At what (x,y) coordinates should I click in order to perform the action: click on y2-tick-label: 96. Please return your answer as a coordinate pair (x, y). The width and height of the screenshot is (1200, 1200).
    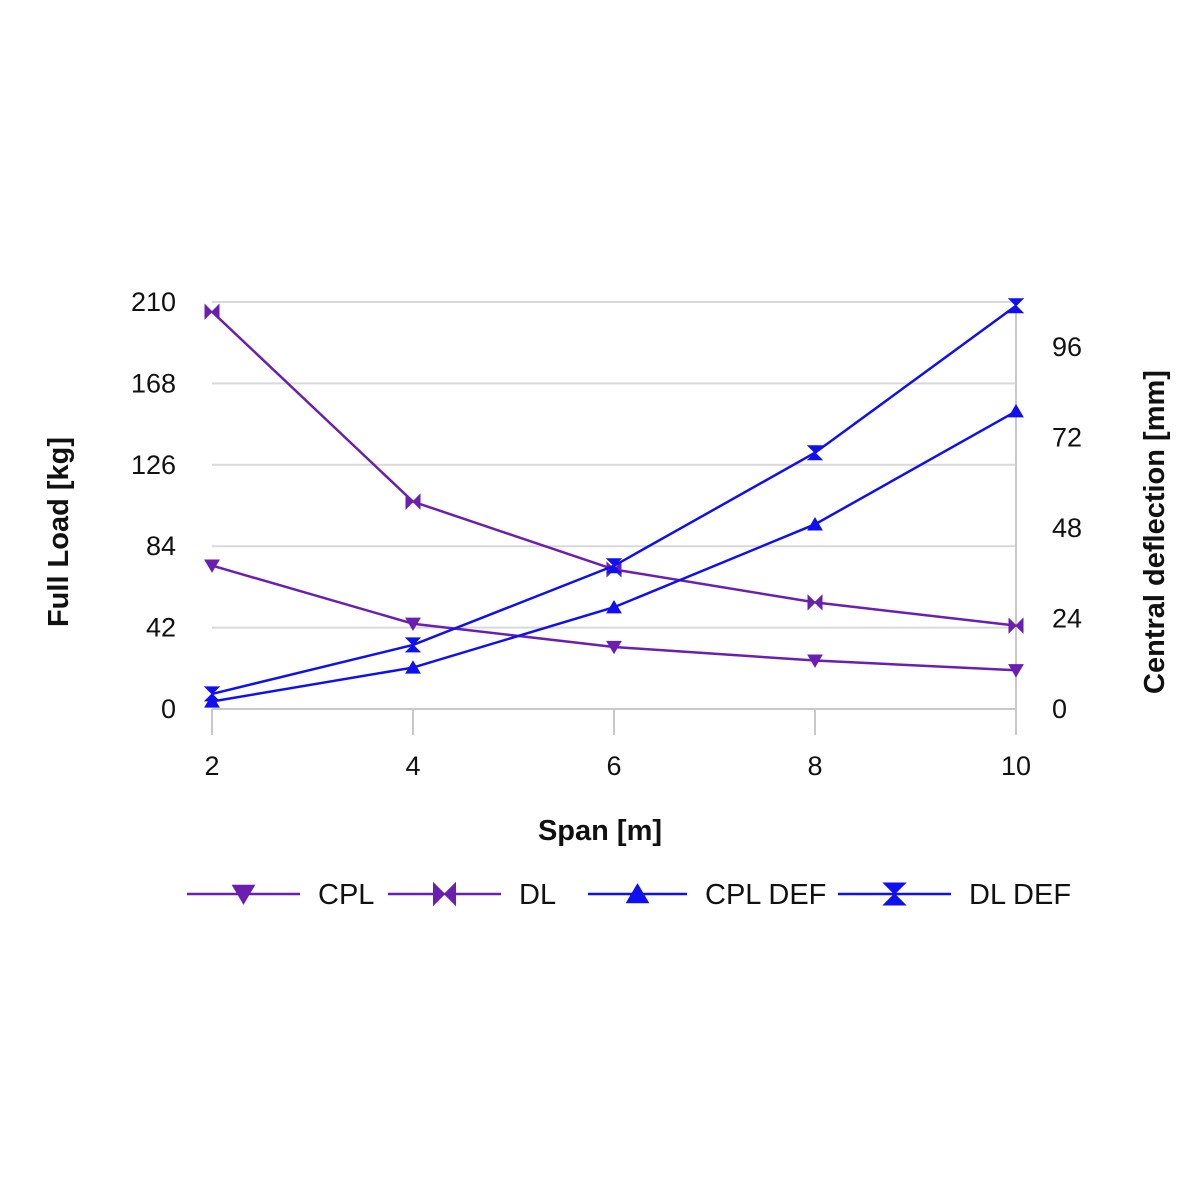
    Looking at the image, I should click on (1067, 347).